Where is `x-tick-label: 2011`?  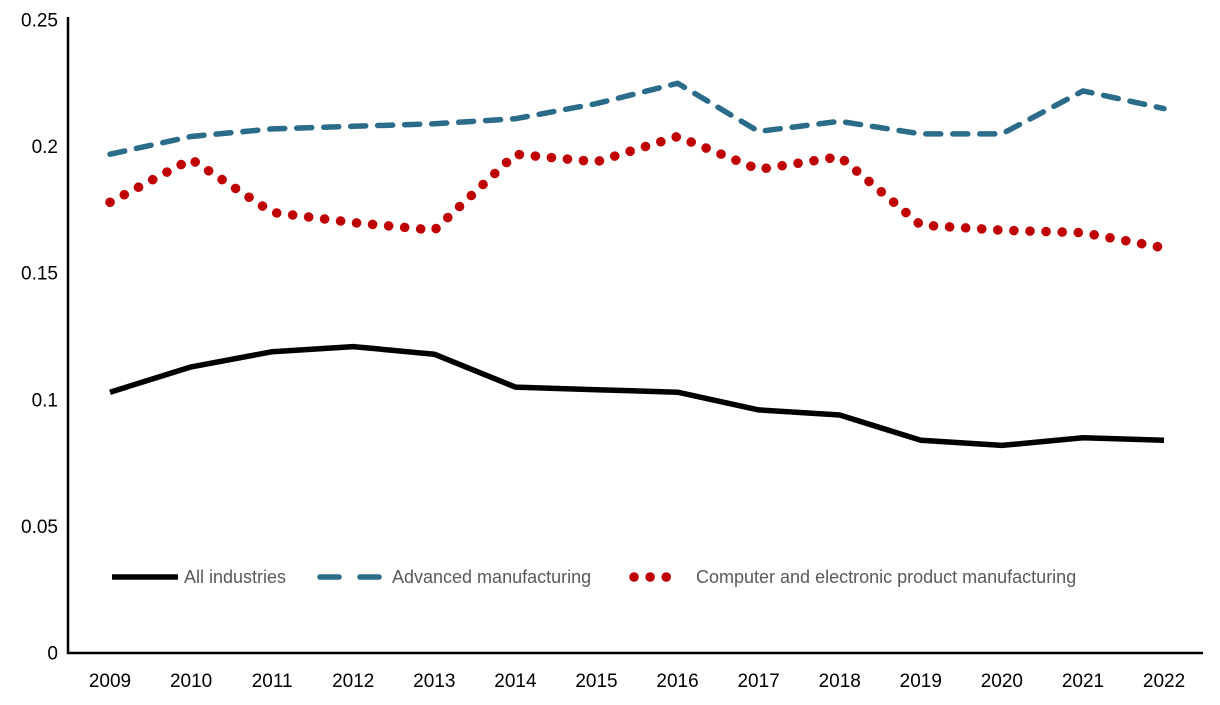
x-tick-label: 2011 is located at coordinates (272, 681).